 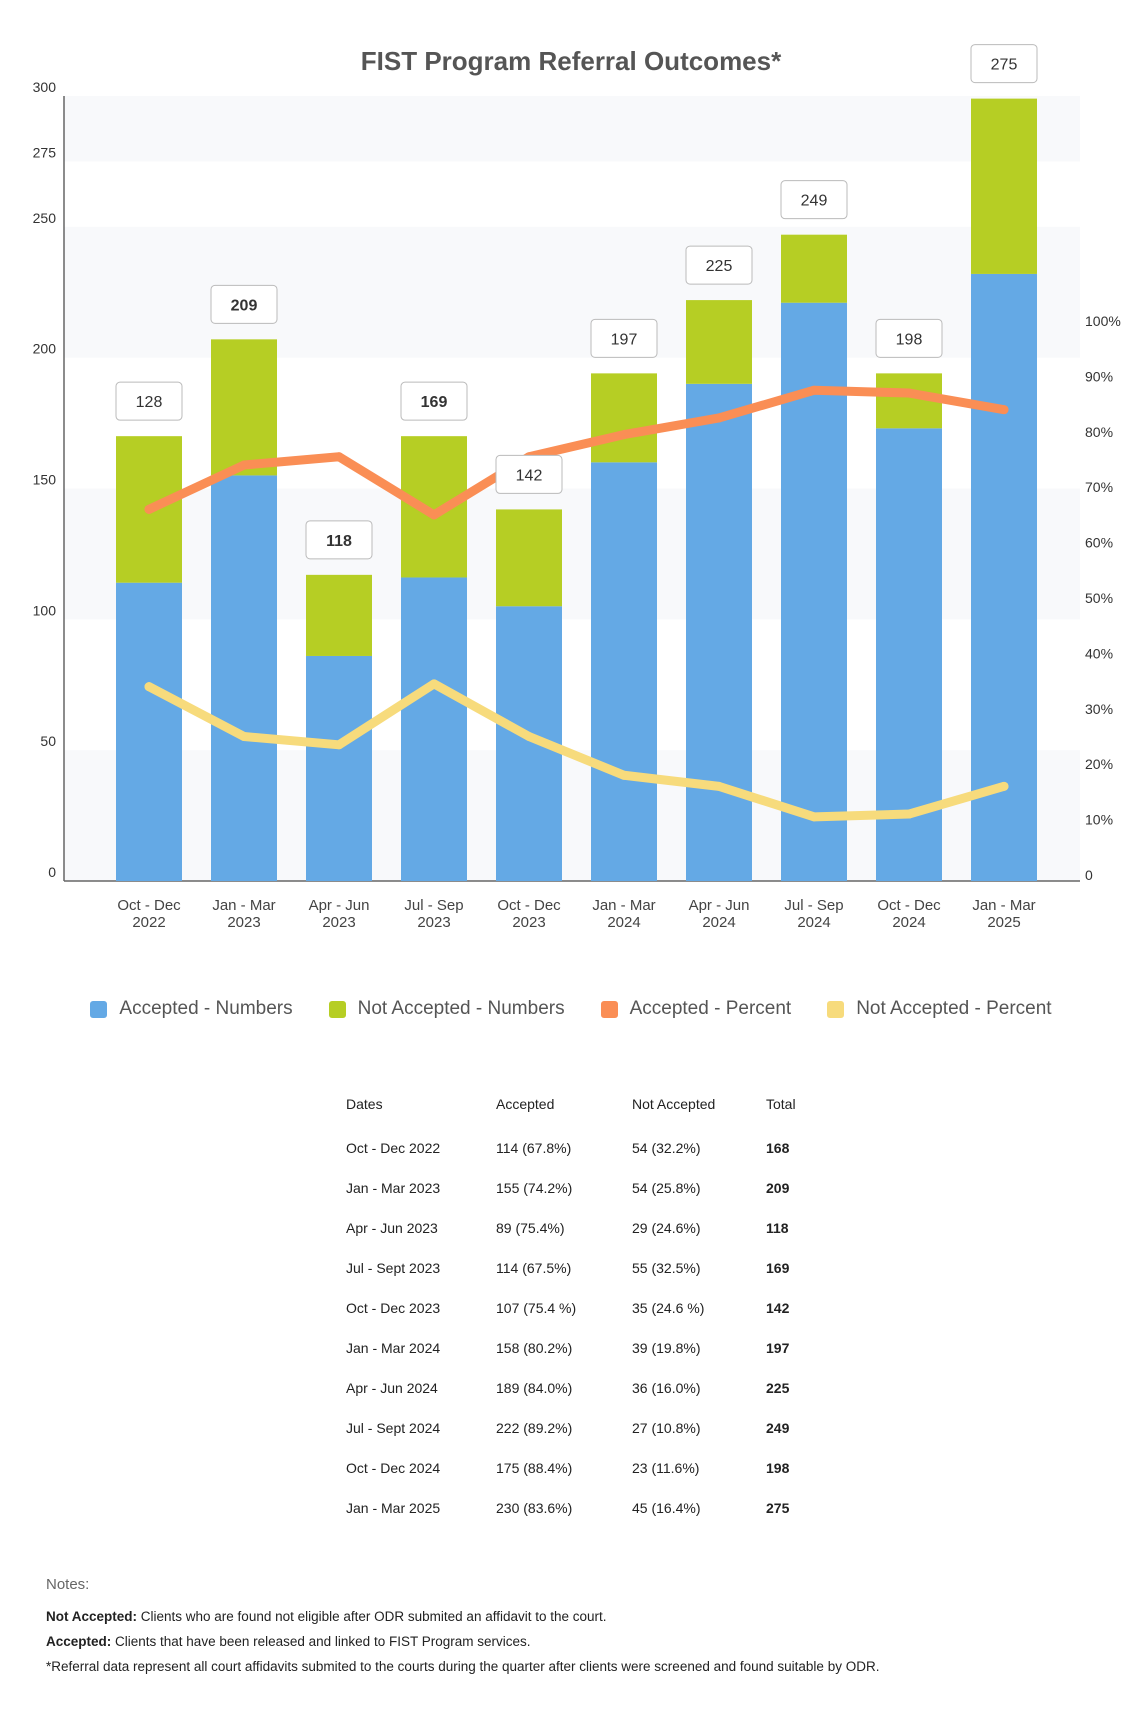 What do you see at coordinates (534, 1468) in the screenshot?
I see `cell-accepted: 175 (88.4%)` at bounding box center [534, 1468].